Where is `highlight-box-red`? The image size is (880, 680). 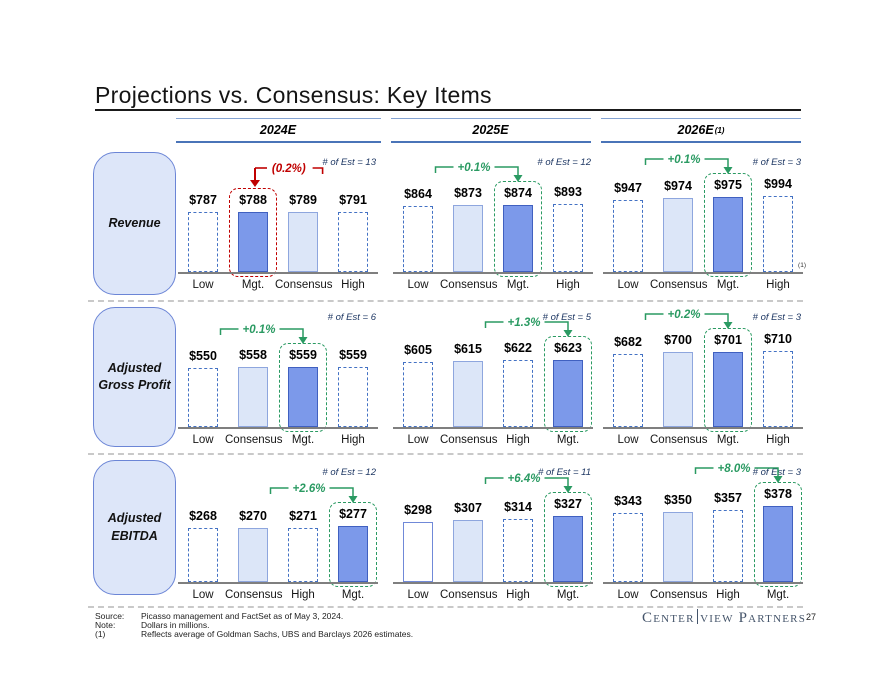 highlight-box-red is located at coordinates (253, 232).